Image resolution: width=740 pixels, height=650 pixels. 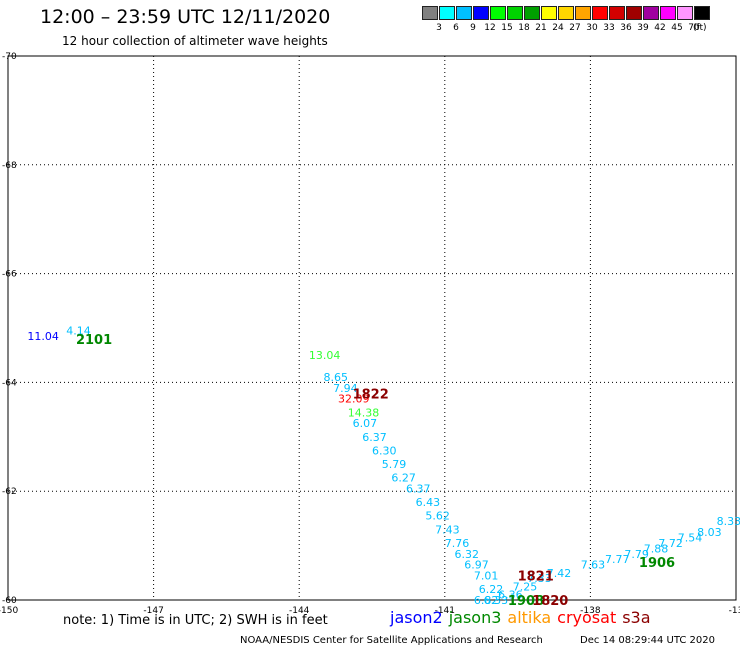 What do you see at coordinates (9, 383) in the screenshot?
I see `y-tick-label: -64` at bounding box center [9, 383].